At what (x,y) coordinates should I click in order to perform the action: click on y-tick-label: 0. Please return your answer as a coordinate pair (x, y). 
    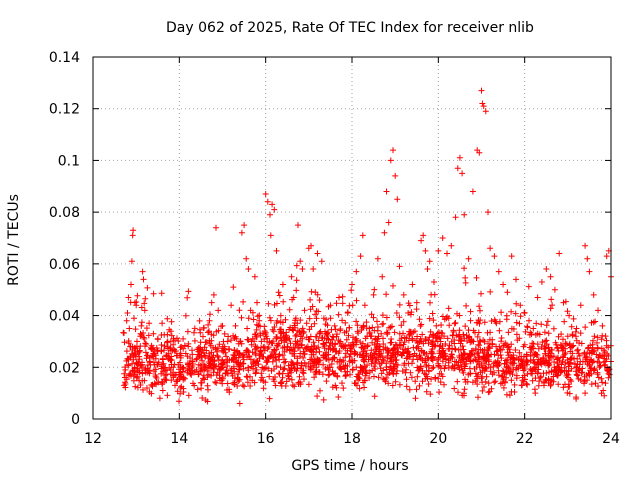
    Looking at the image, I should click on (75, 420).